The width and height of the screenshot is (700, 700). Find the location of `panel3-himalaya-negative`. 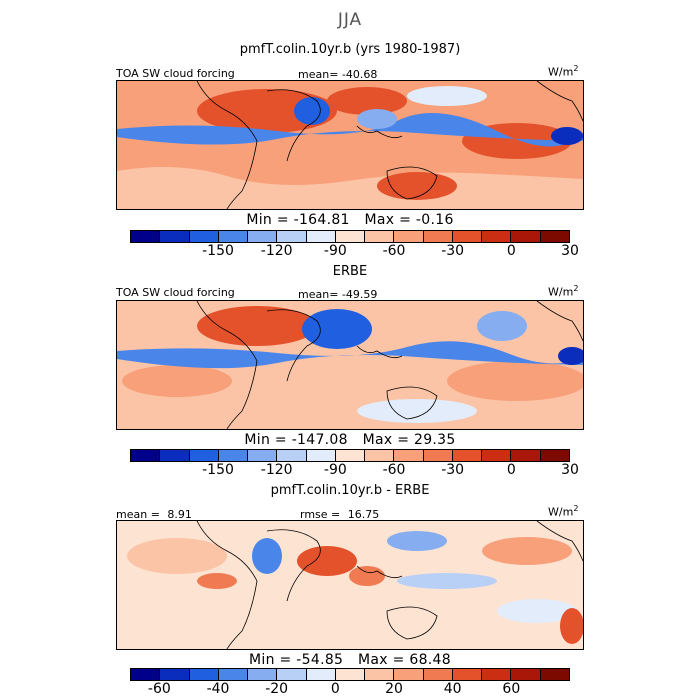

panel3-himalaya-negative is located at coordinates (417, 541).